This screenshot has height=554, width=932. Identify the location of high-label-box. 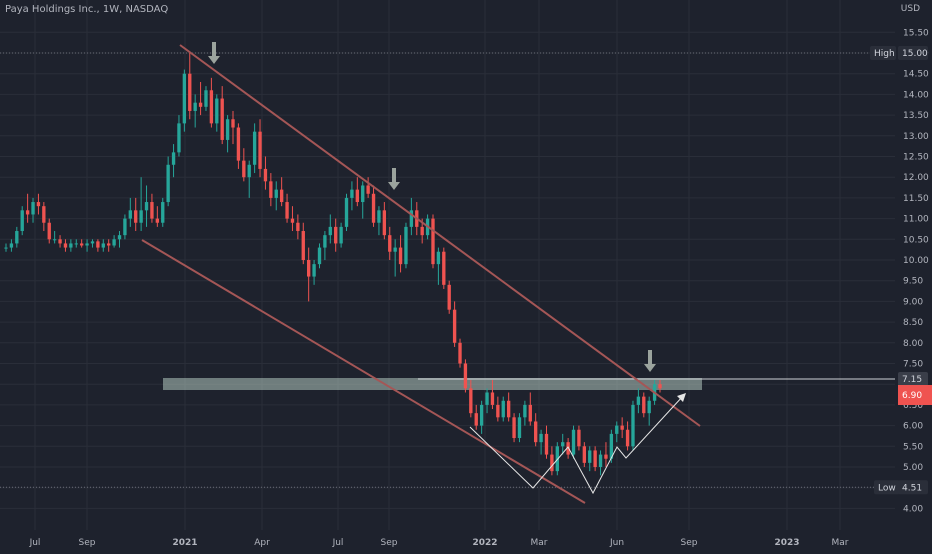
(883, 53).